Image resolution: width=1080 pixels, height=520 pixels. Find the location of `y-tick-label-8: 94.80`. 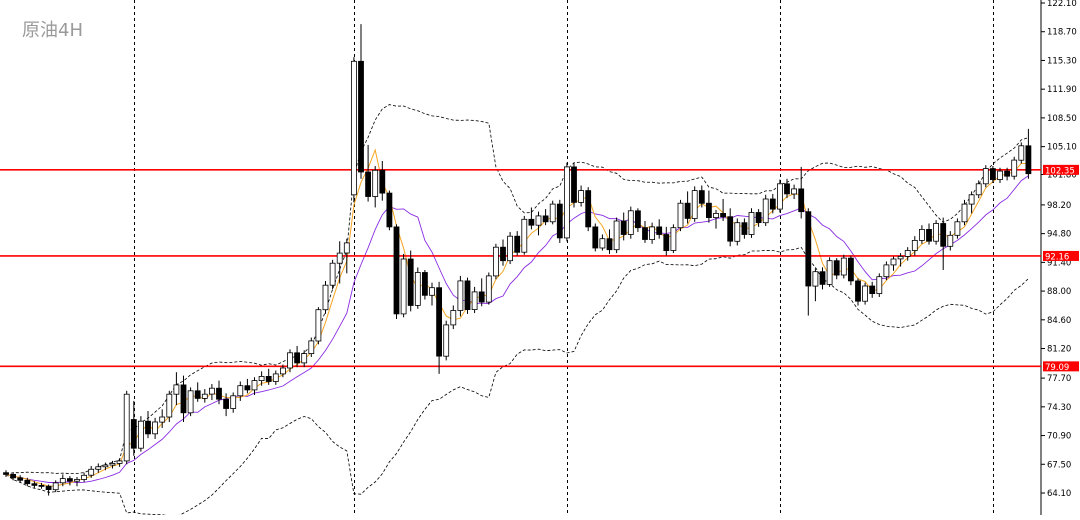

y-tick-label-8: 94.80 is located at coordinates (1059, 235).